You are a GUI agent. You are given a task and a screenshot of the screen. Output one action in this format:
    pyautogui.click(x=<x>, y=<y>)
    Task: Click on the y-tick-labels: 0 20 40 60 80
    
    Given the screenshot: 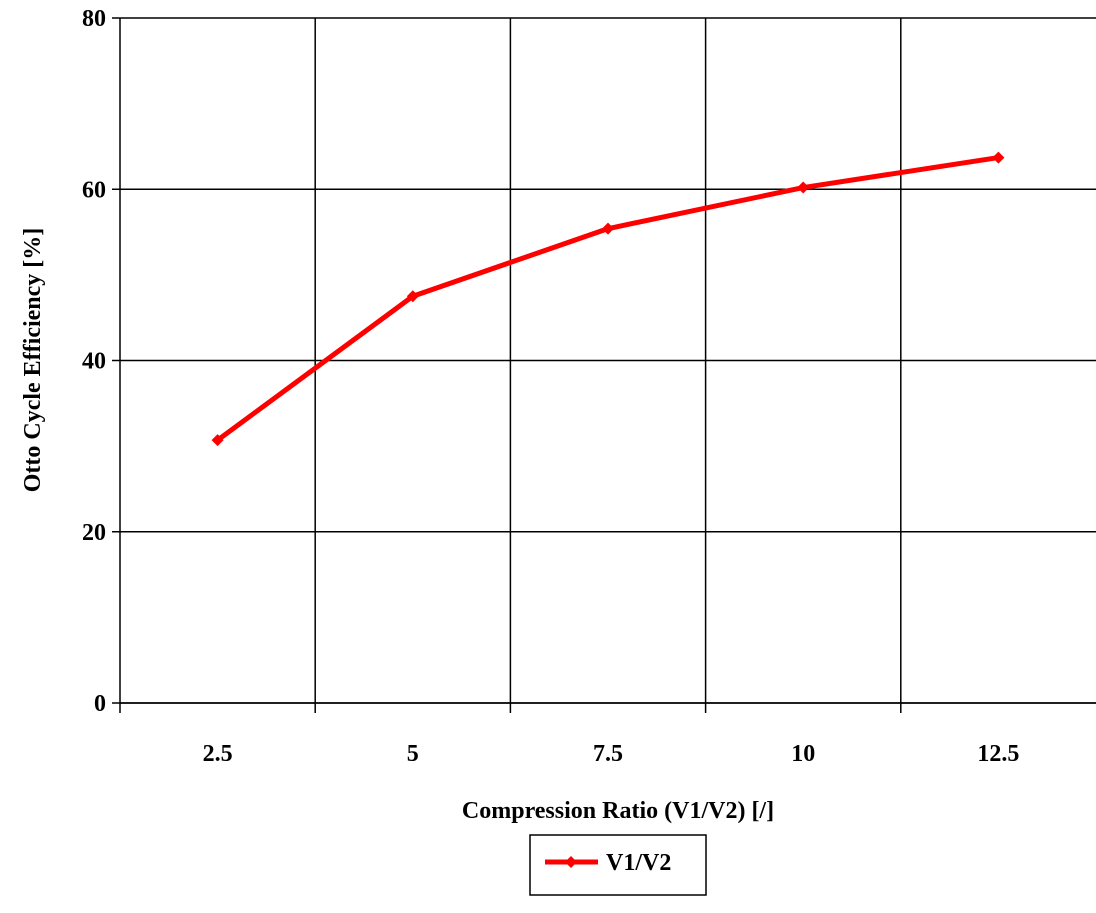 What is the action you would take?
    pyautogui.click(x=94, y=361)
    